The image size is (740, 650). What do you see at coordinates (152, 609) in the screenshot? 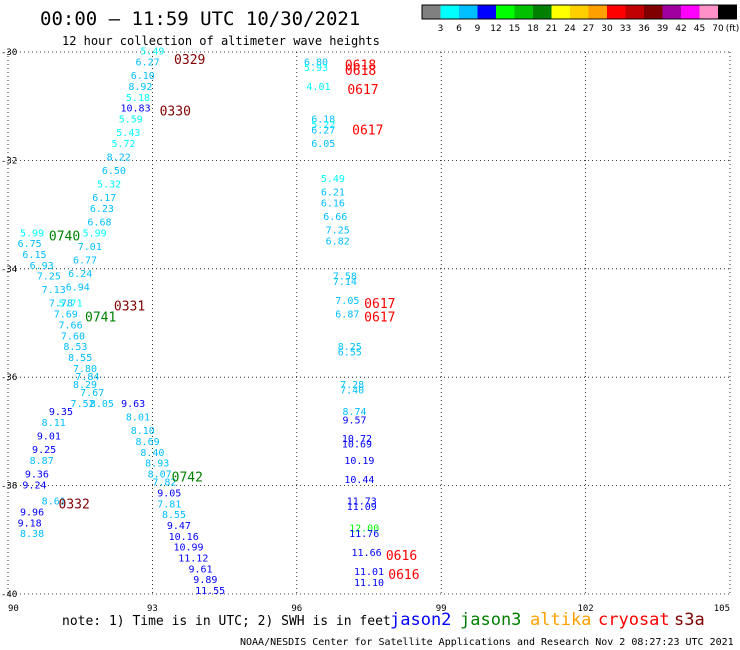
I see `x-tick-label: 93` at bounding box center [152, 609].